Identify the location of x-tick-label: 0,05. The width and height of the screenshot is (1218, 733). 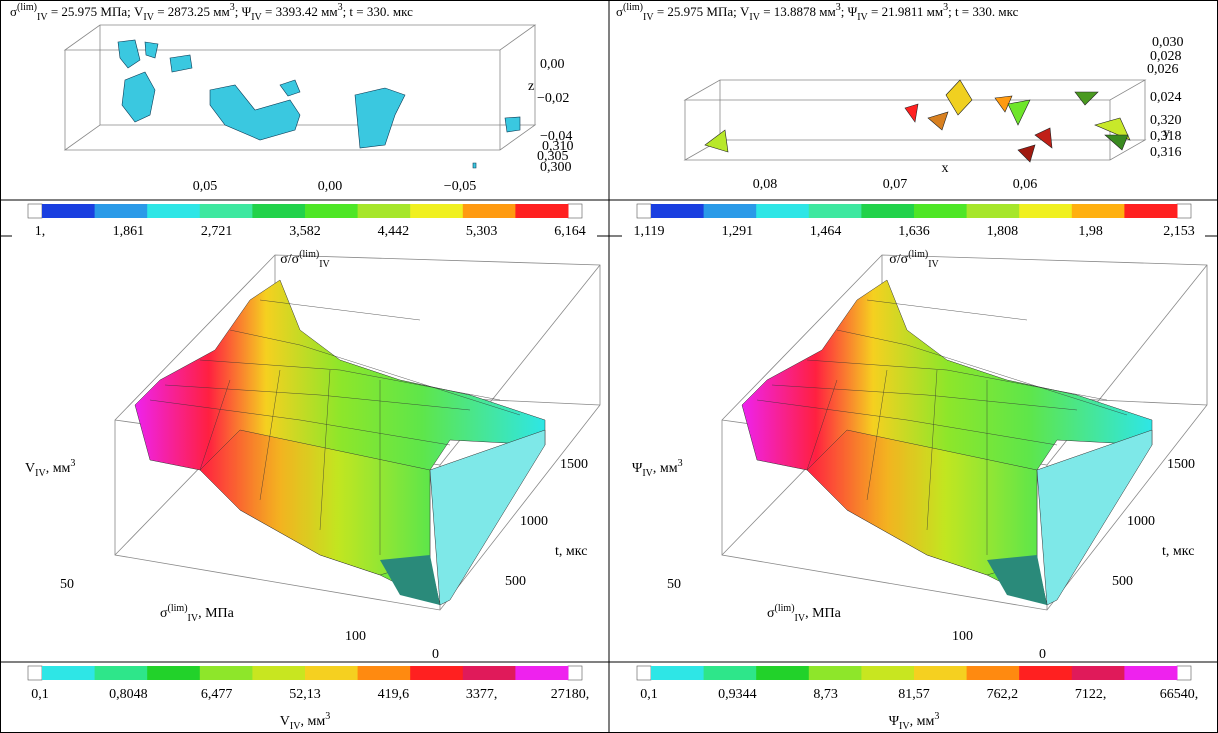
(205, 186).